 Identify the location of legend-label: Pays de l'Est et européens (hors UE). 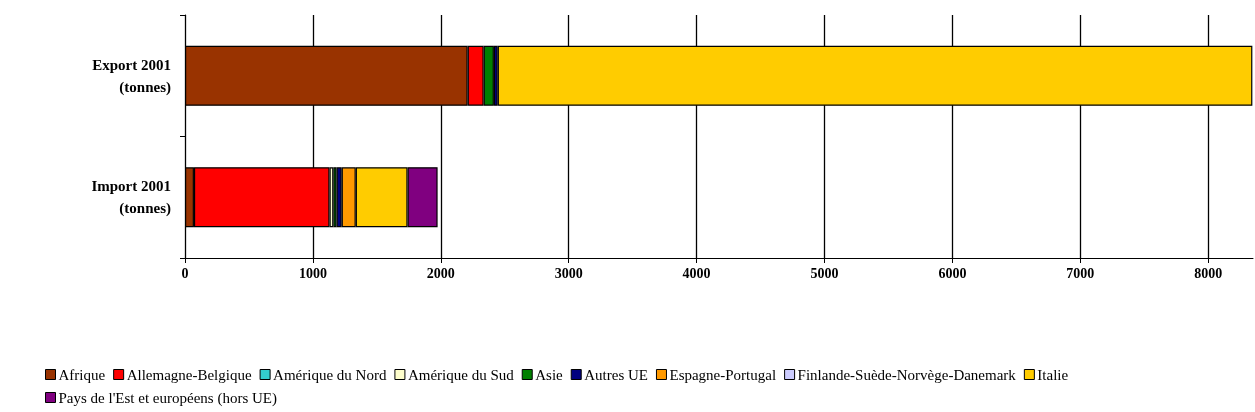
(167, 398).